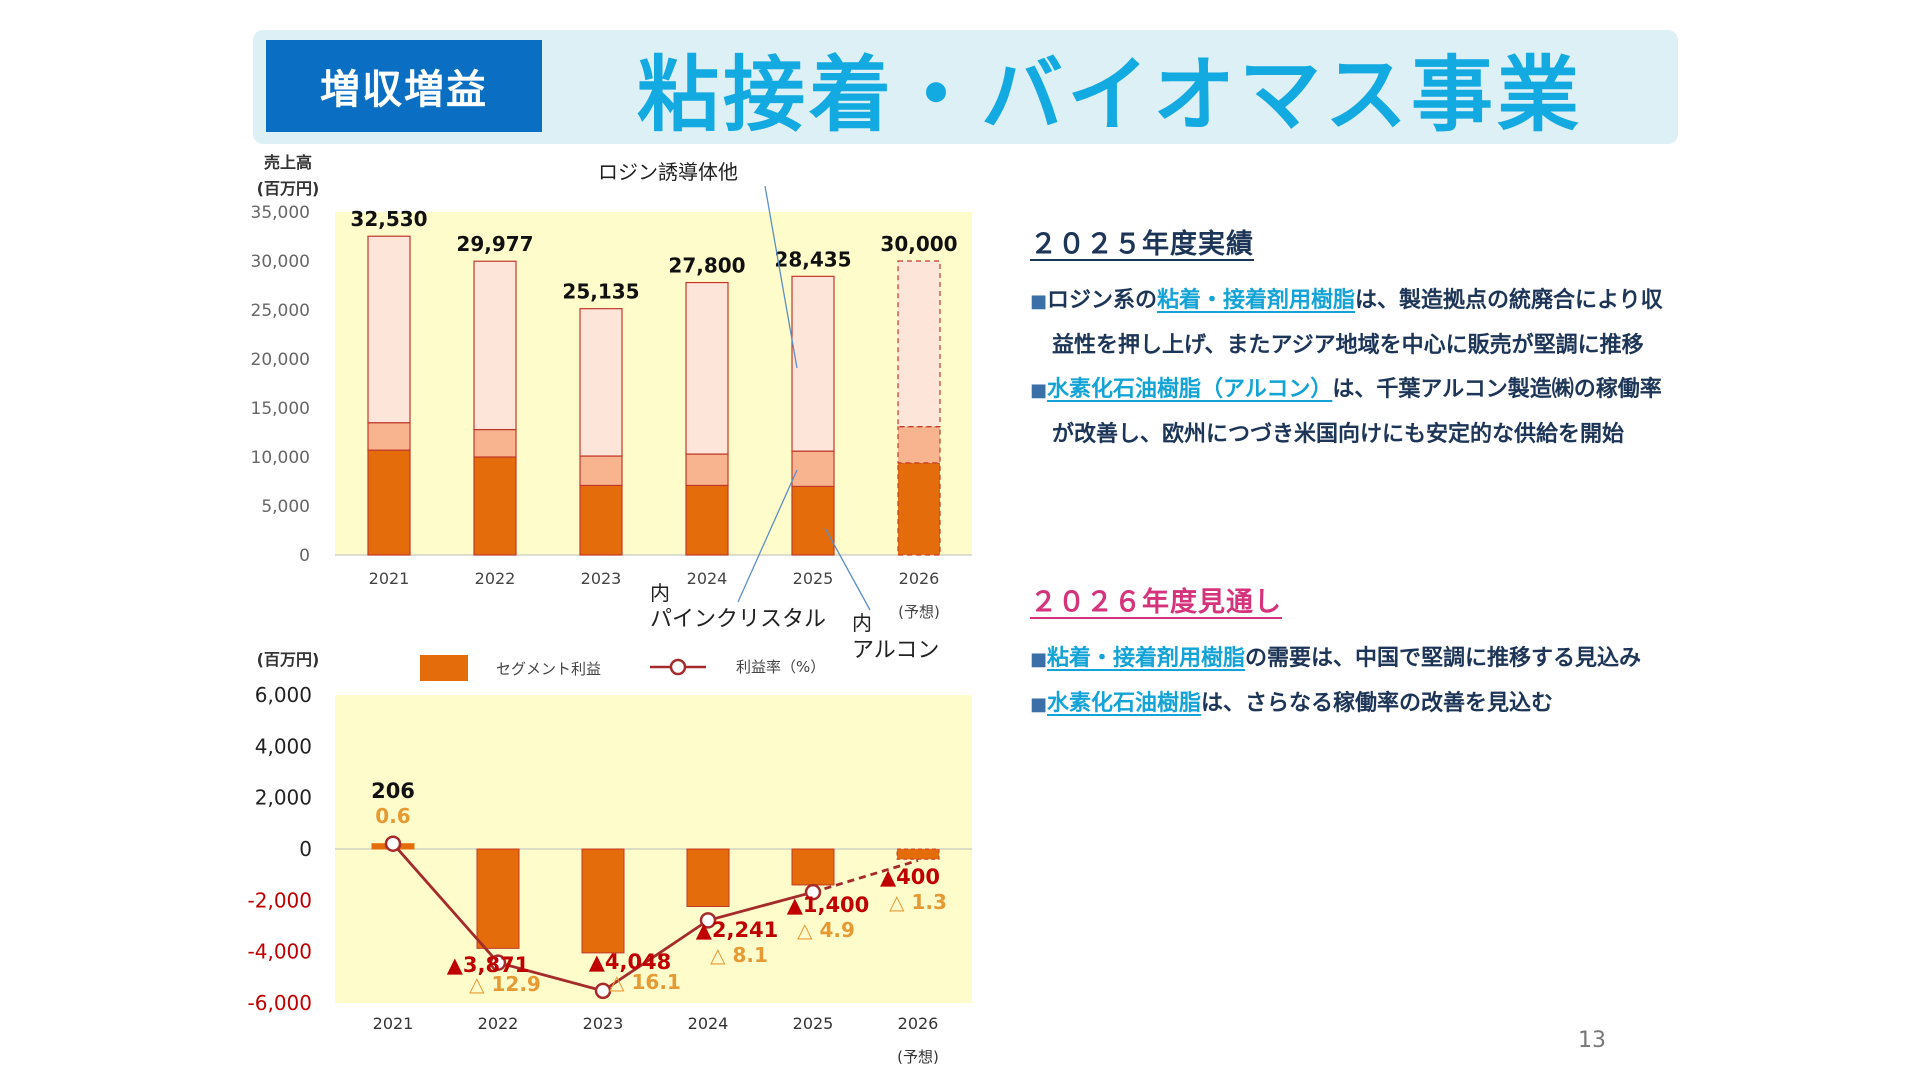 Image resolution: width=1920 pixels, height=1080 pixels. What do you see at coordinates (918, 902) in the screenshot?
I see `rate-label: △ 1.3` at bounding box center [918, 902].